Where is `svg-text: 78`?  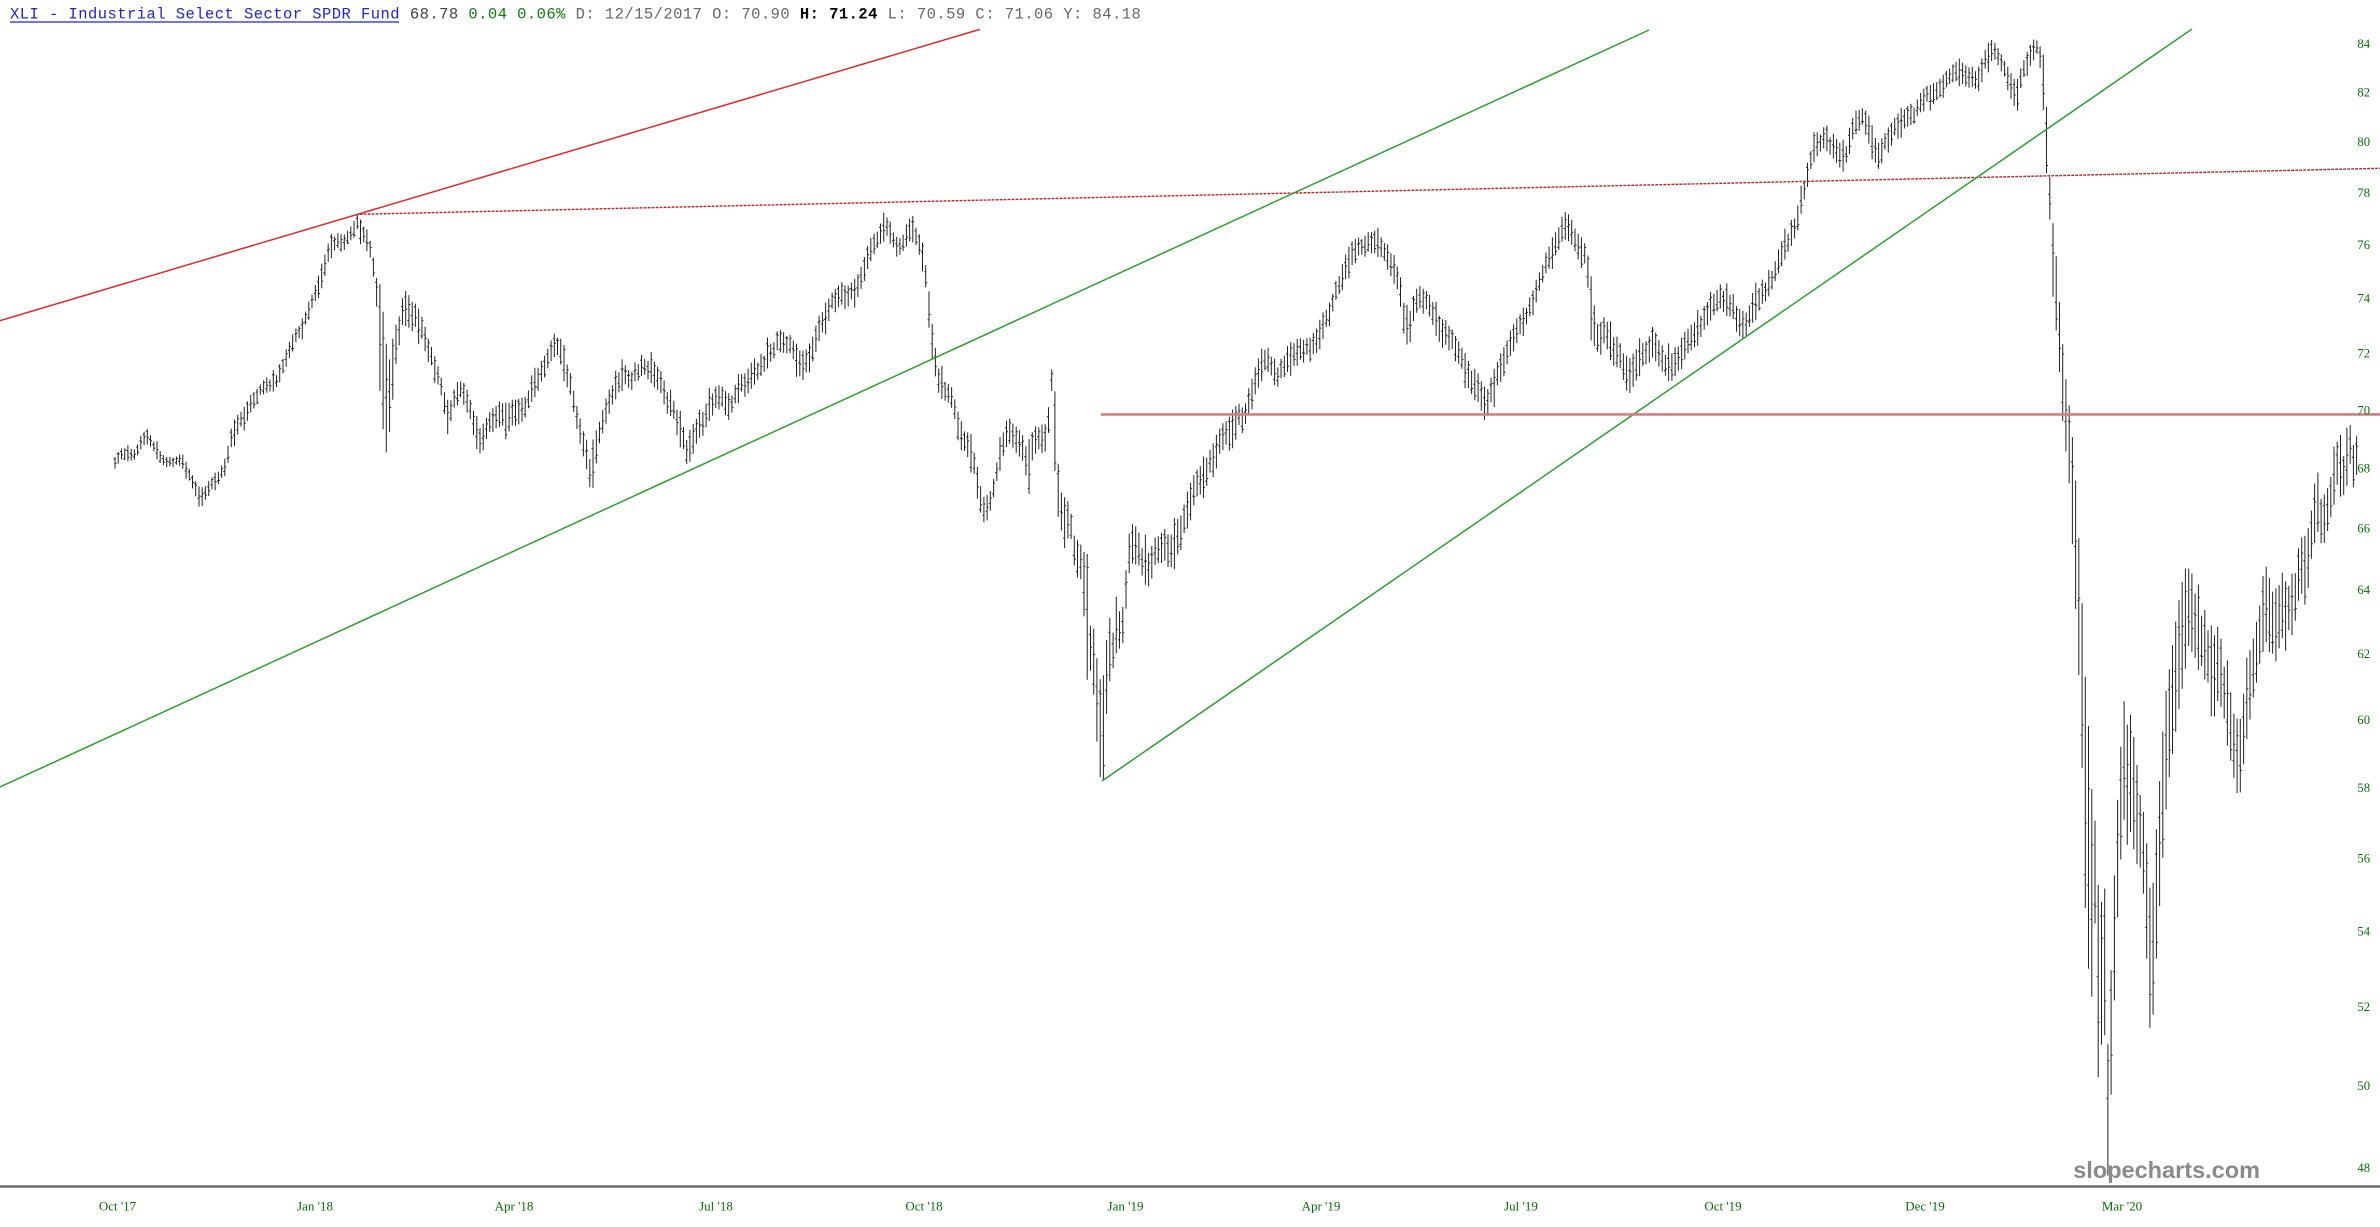 svg-text: 78 is located at coordinates (2363, 193).